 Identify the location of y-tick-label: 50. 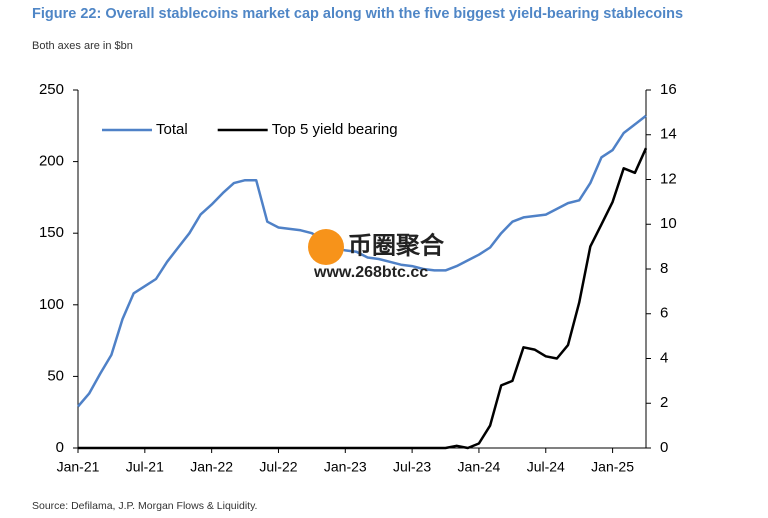
(55, 375).